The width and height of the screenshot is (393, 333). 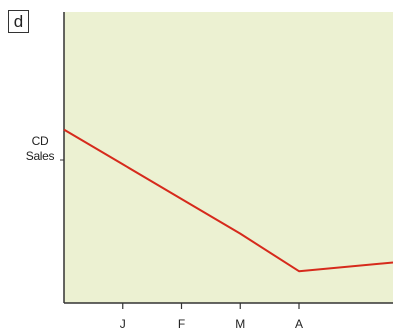 I want to click on y-axis-label: CD Sales, so click(x=40, y=149).